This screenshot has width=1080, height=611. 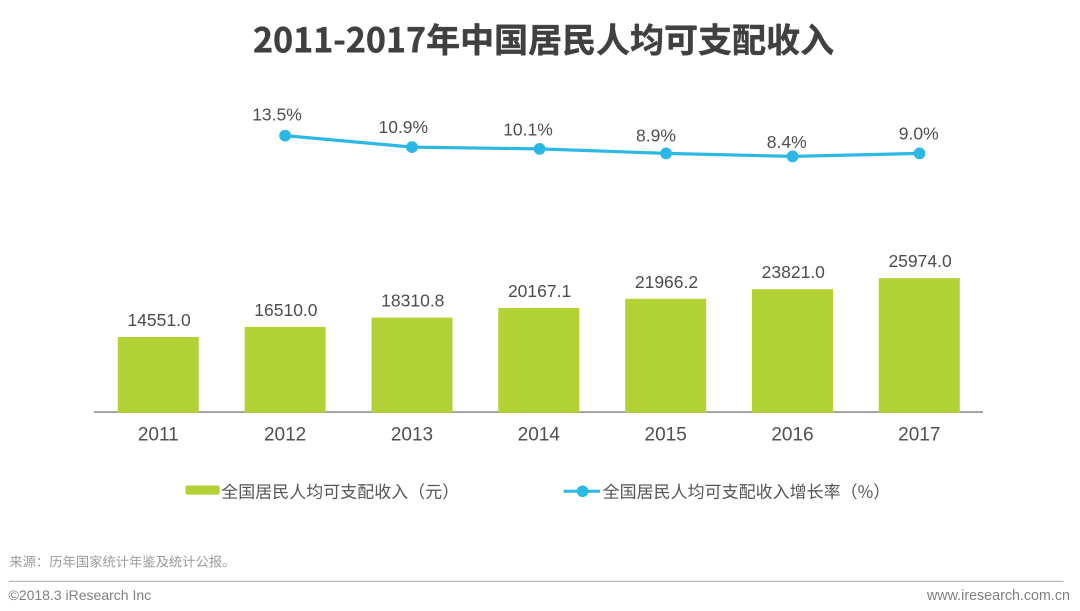 I want to click on svg-text: 8.9%, so click(x=656, y=135).